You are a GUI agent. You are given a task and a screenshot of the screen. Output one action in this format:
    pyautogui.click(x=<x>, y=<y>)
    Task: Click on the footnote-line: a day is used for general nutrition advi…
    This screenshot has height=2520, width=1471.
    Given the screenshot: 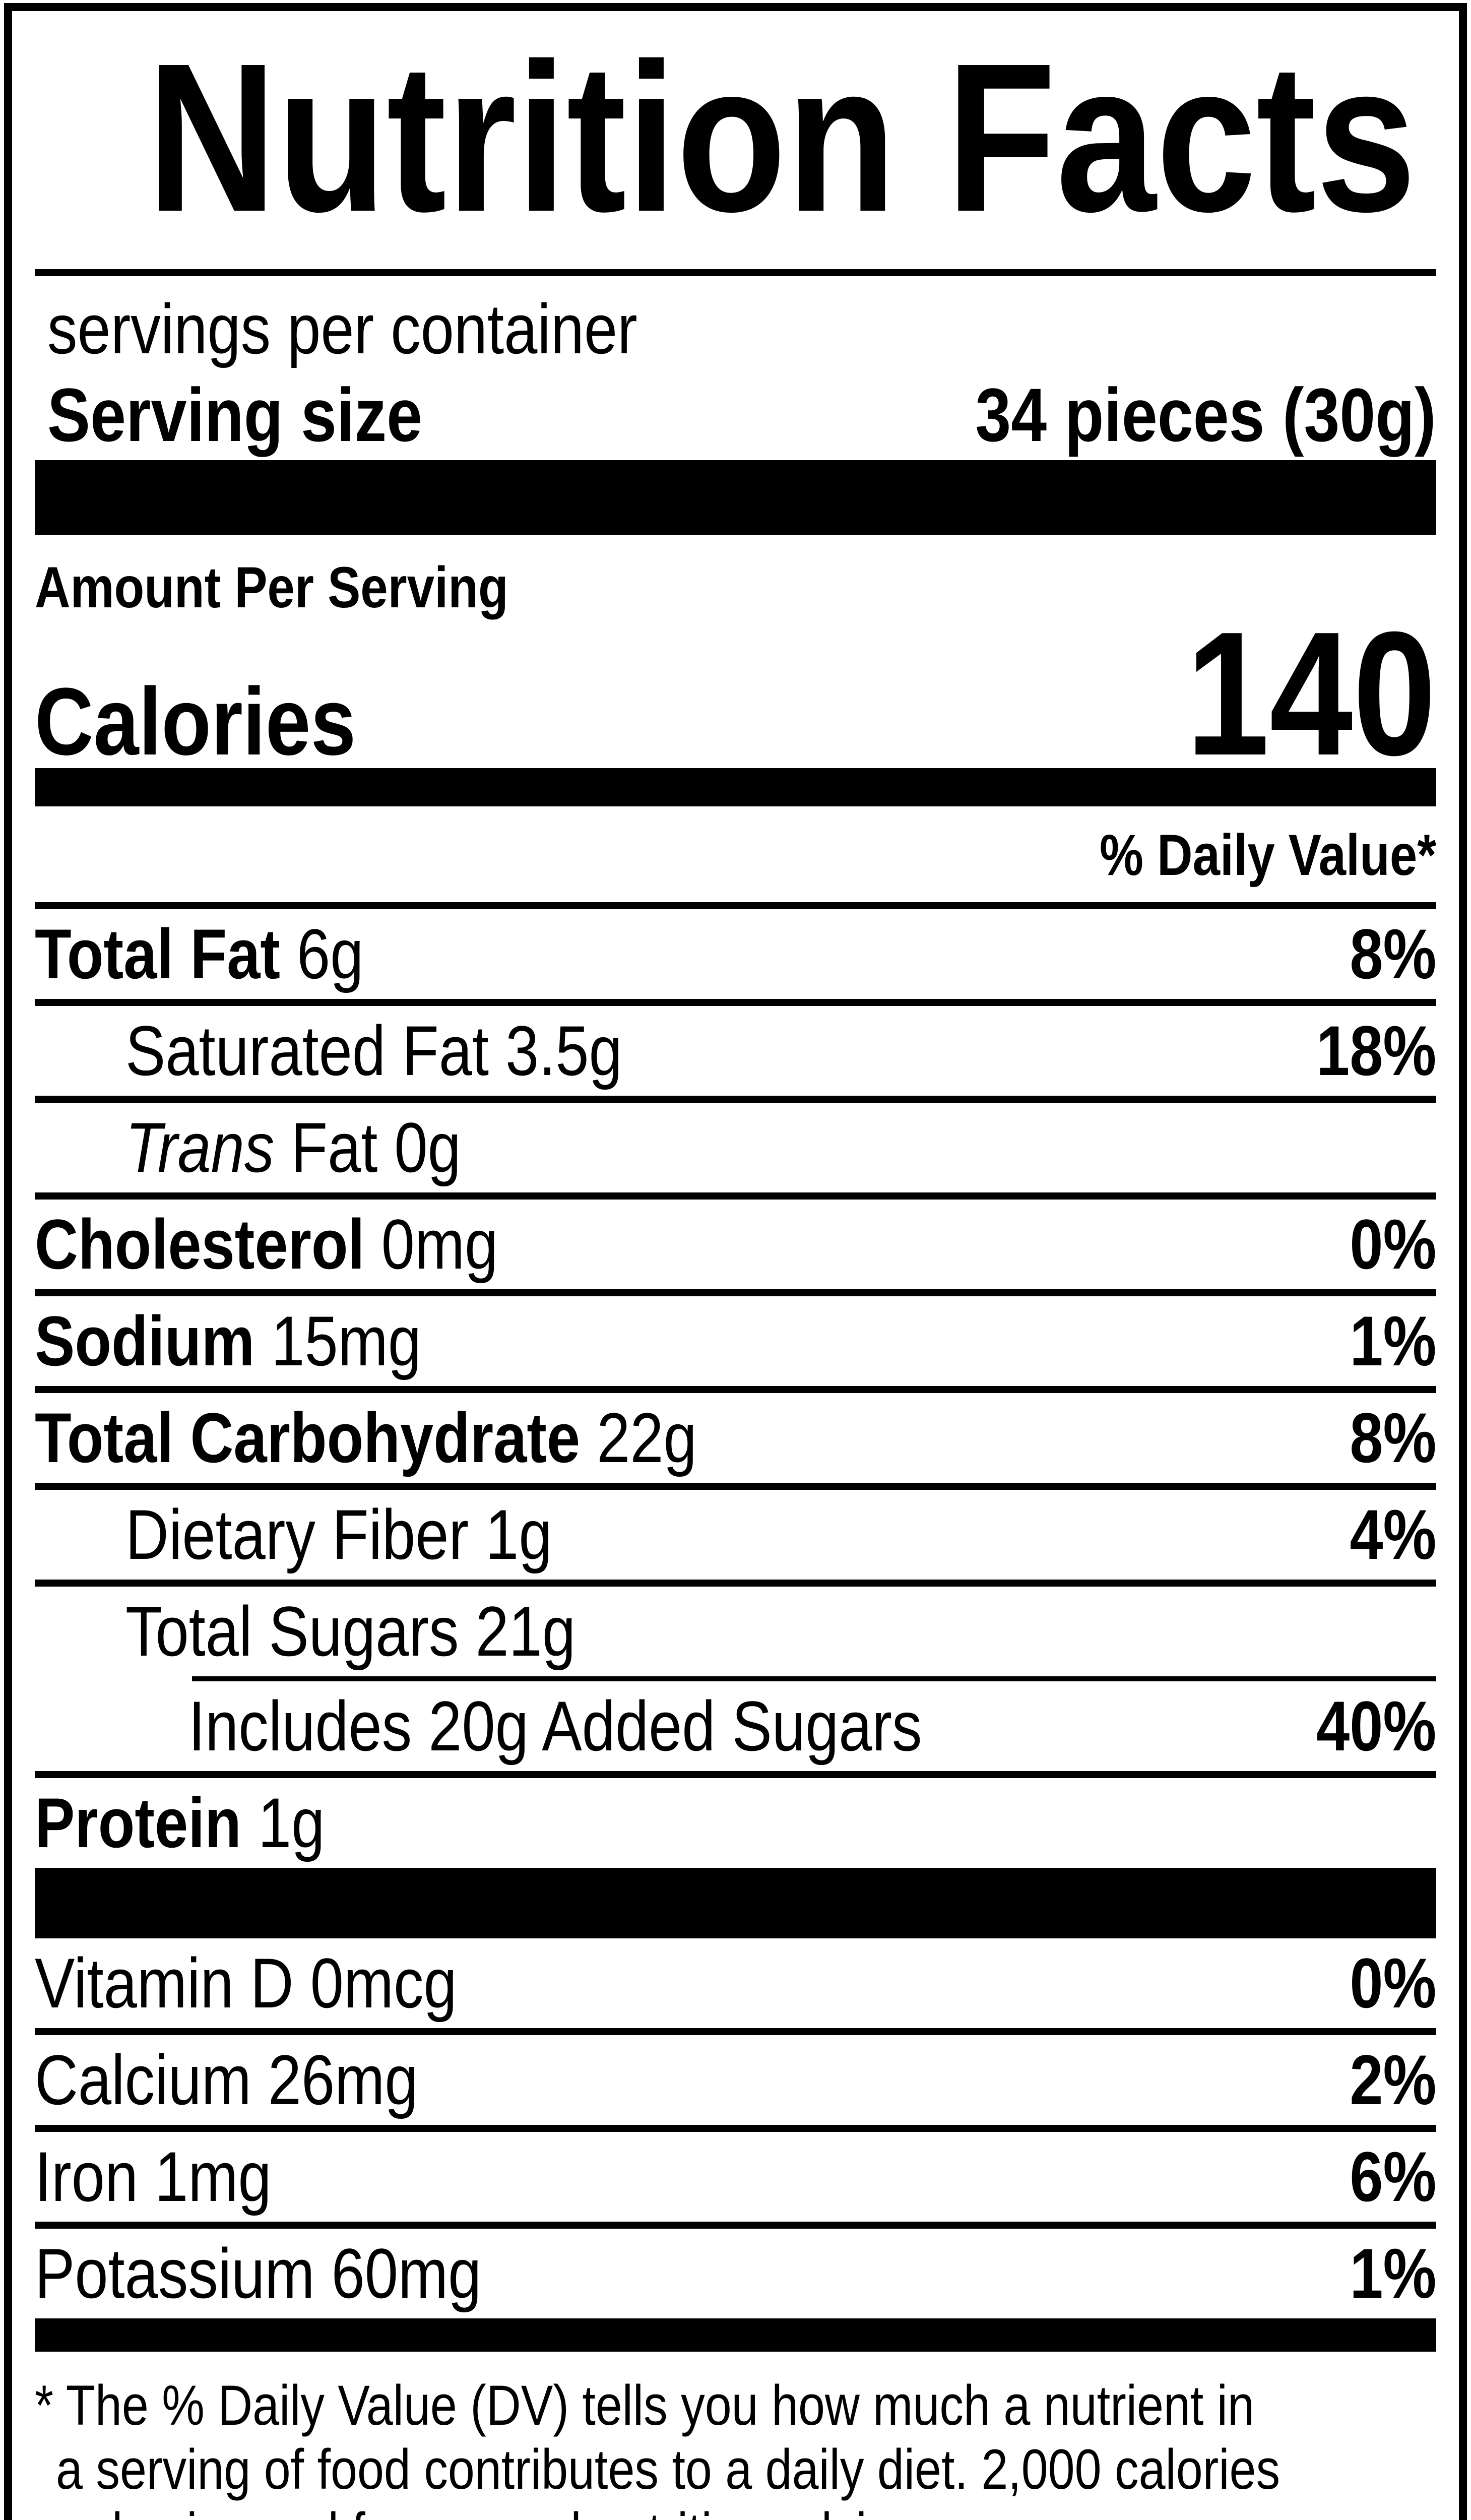 What is the action you would take?
    pyautogui.click(x=735, y=2511)
    